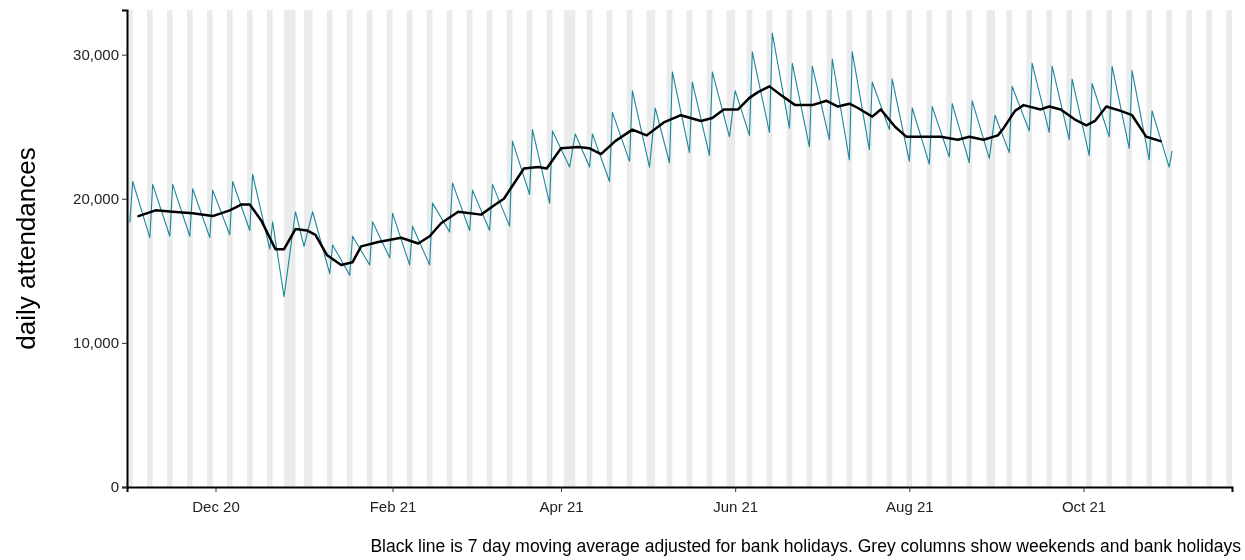  Describe the element at coordinates (96, 343) in the screenshot. I see `y-tick-label: 10,000` at that location.